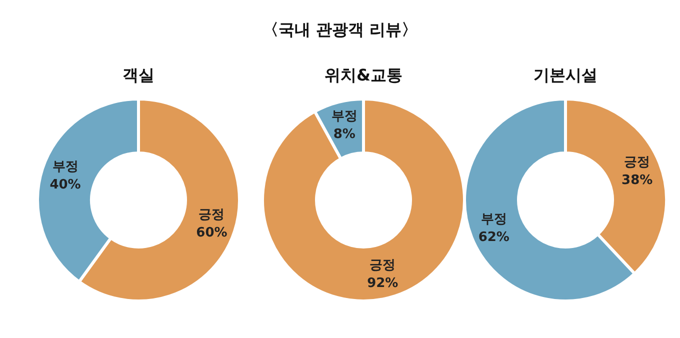 The width and height of the screenshot is (680, 338). What do you see at coordinates (382, 284) in the screenshot?
I see `data-label: 92%` at bounding box center [382, 284].